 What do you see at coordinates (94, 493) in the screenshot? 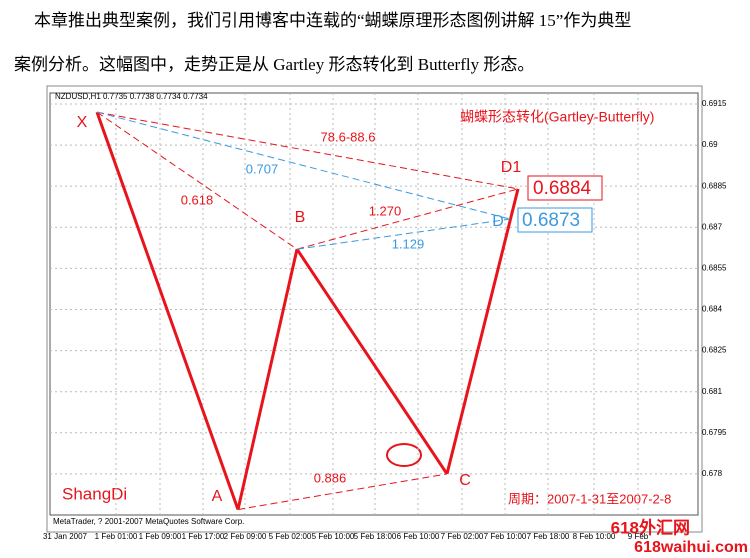
I see `author: ShangDi` at bounding box center [94, 493].